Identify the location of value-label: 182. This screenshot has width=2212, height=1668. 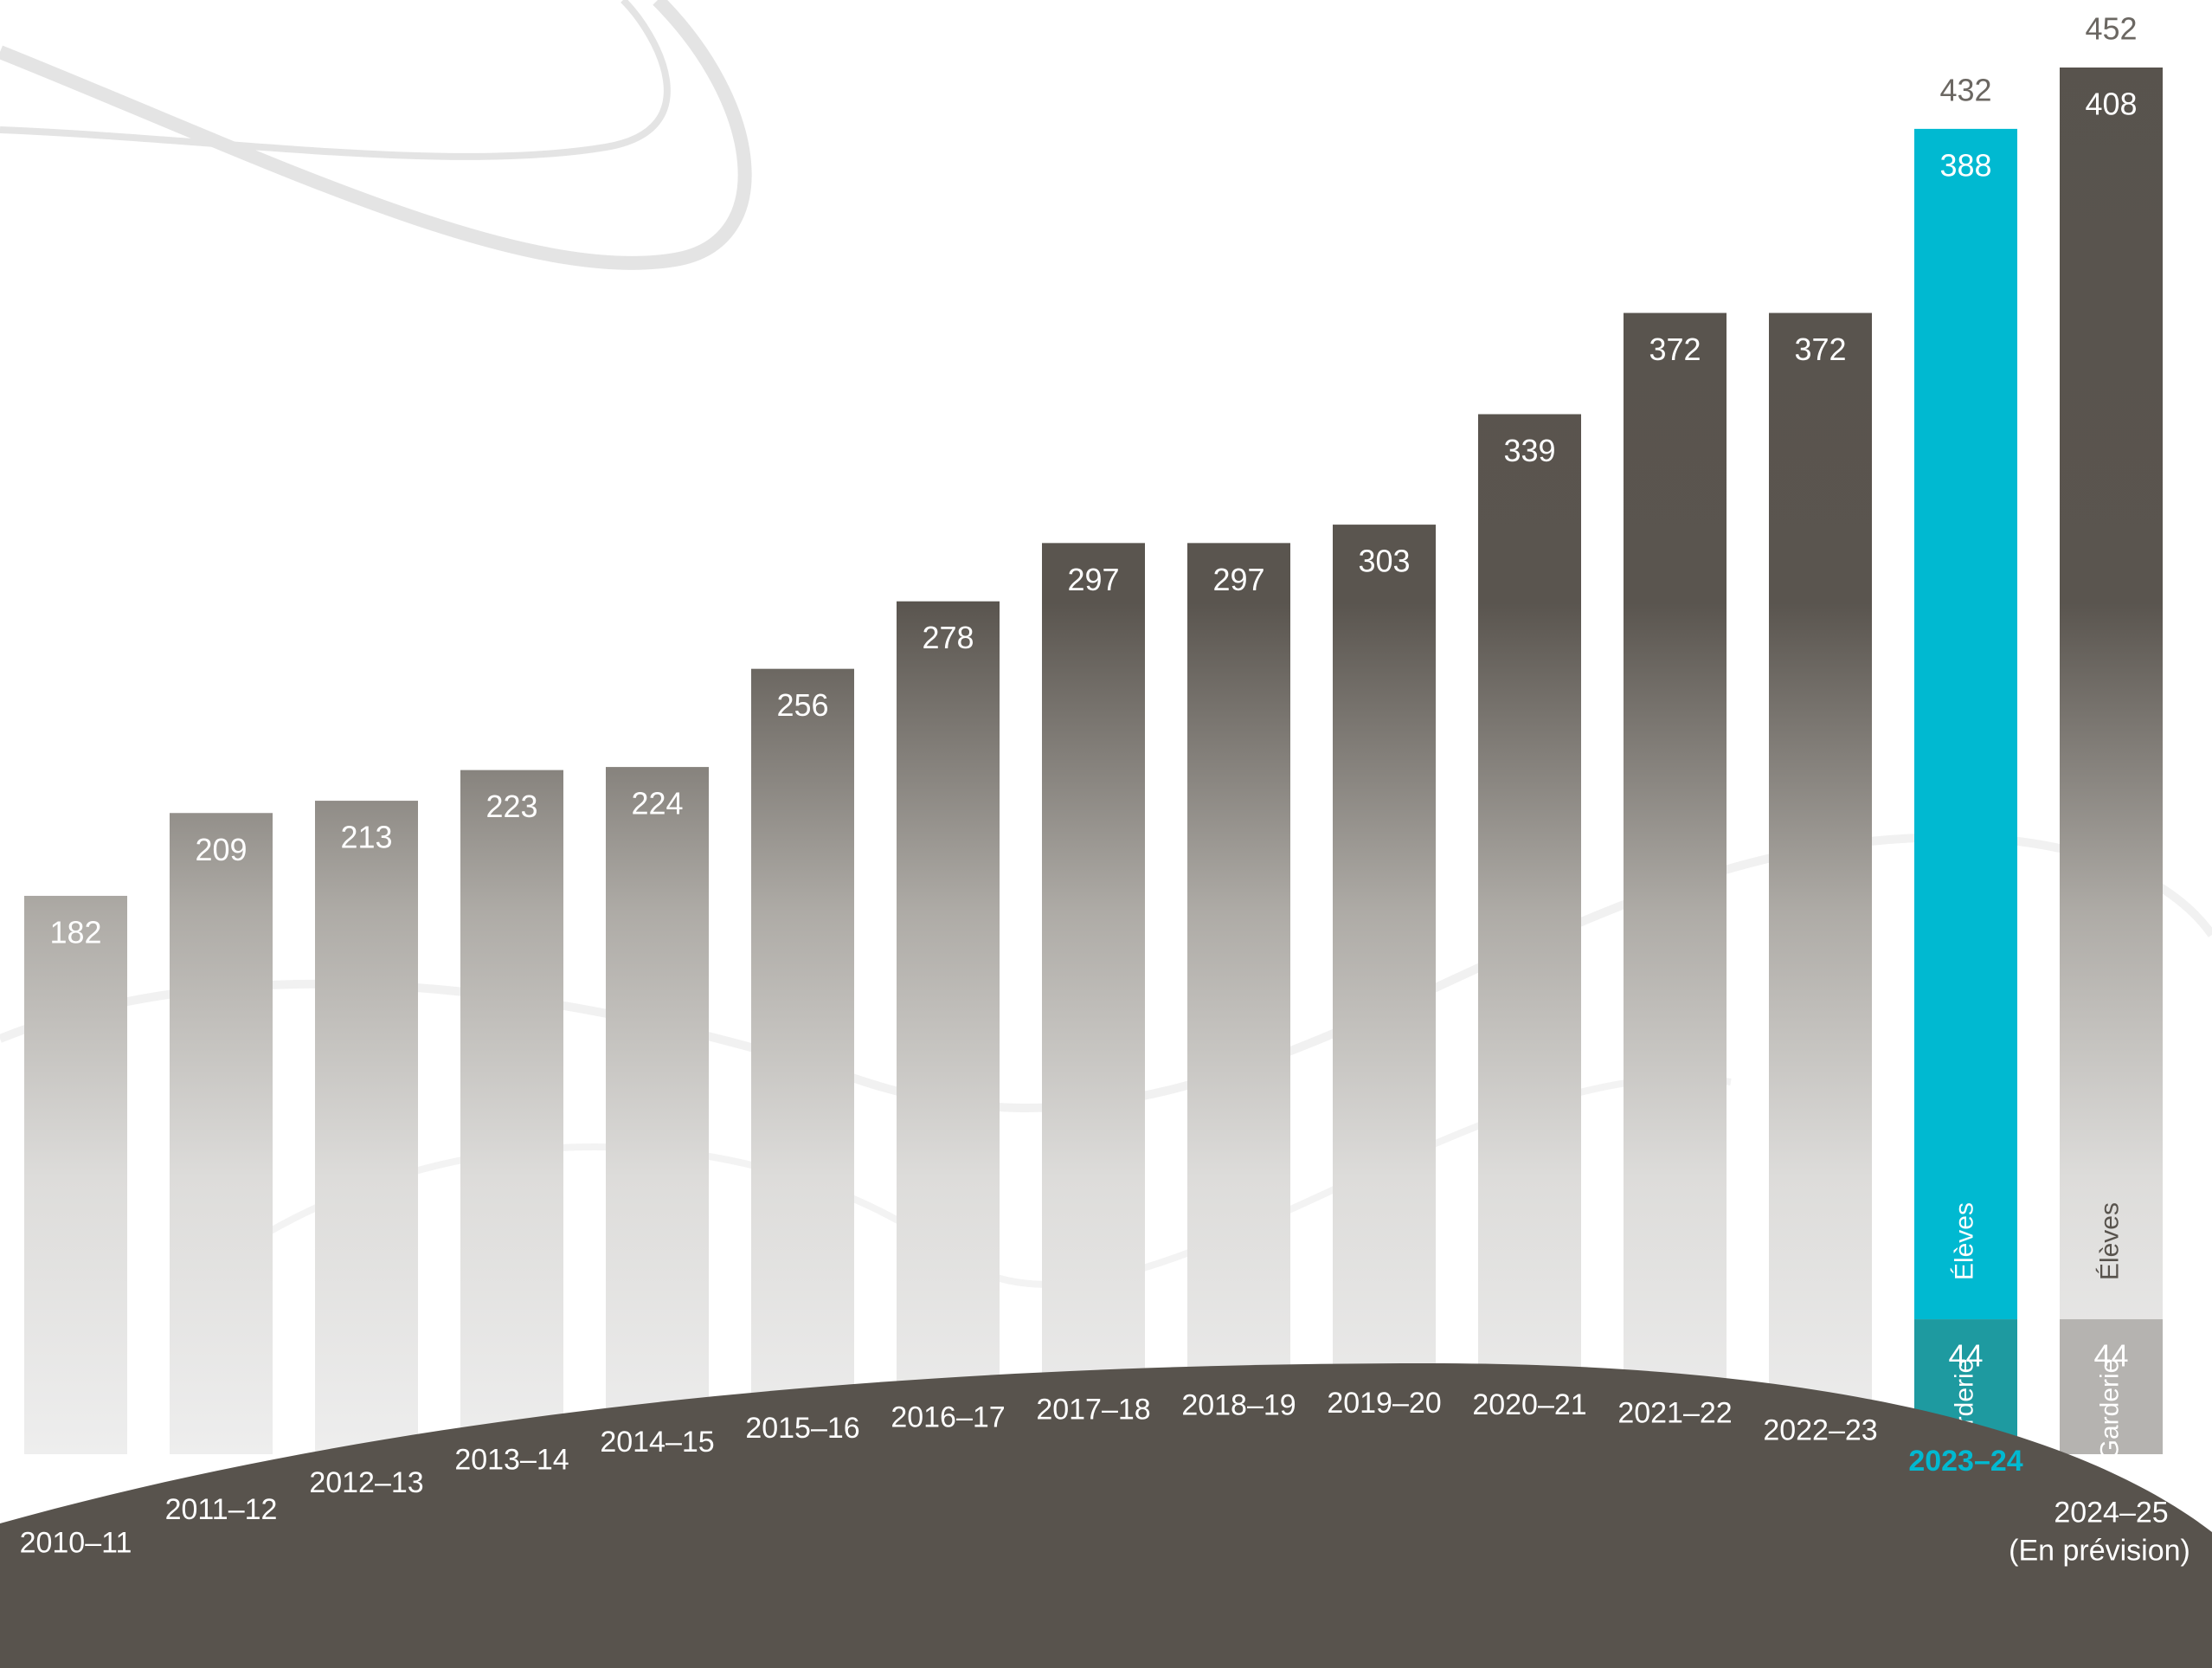
(75, 932).